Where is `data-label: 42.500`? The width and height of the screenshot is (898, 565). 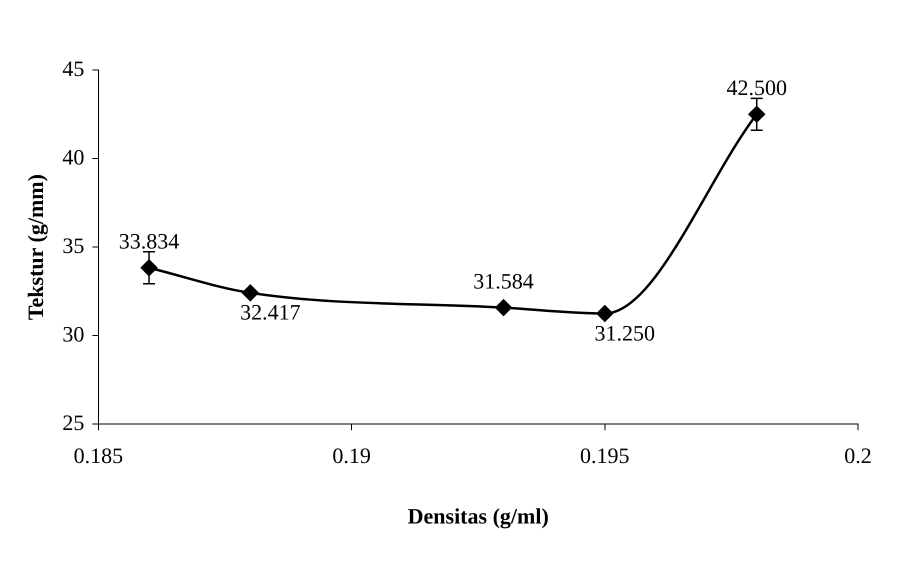 data-label: 42.500 is located at coordinates (756, 87).